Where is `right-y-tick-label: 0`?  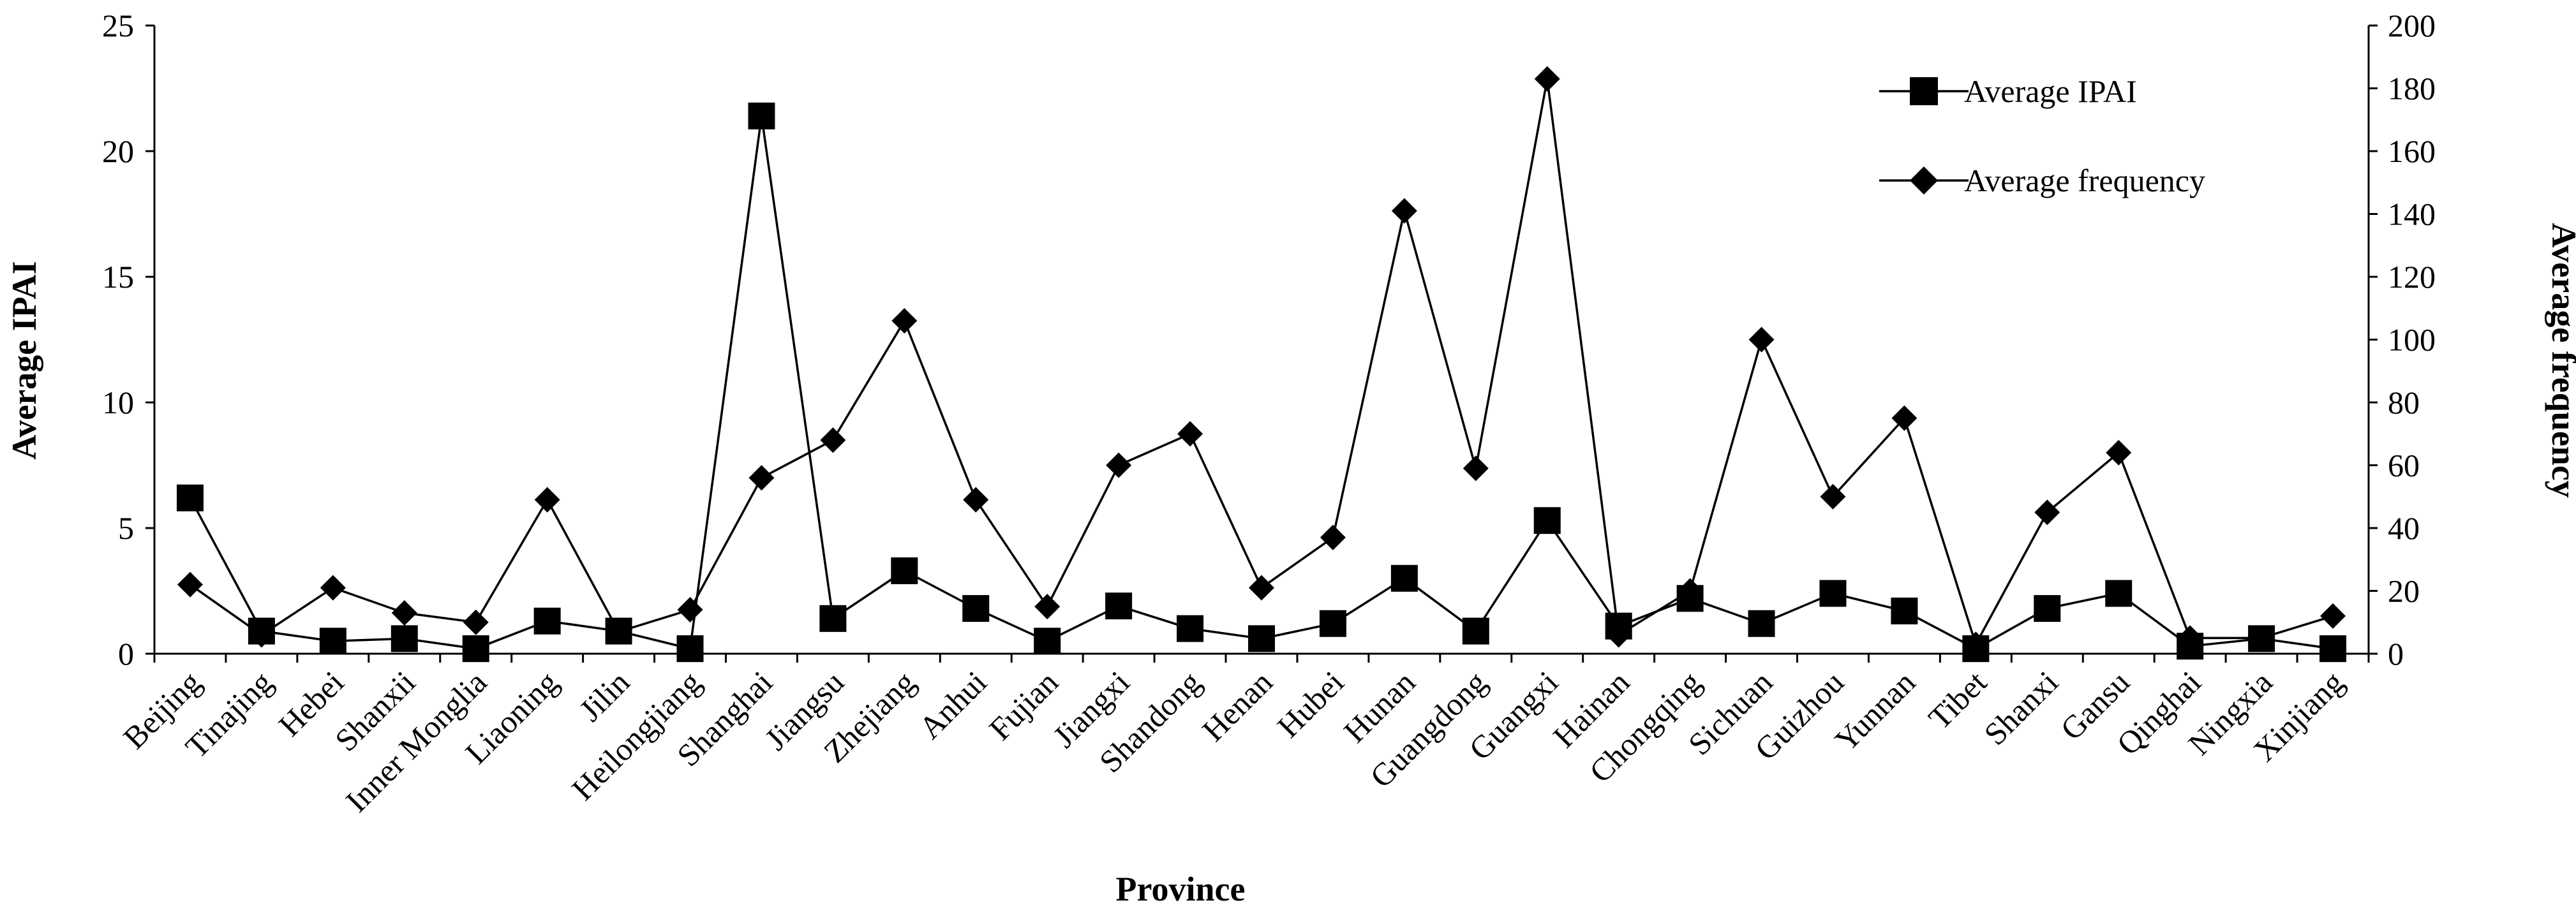 right-y-tick-label: 0 is located at coordinates (2396, 654).